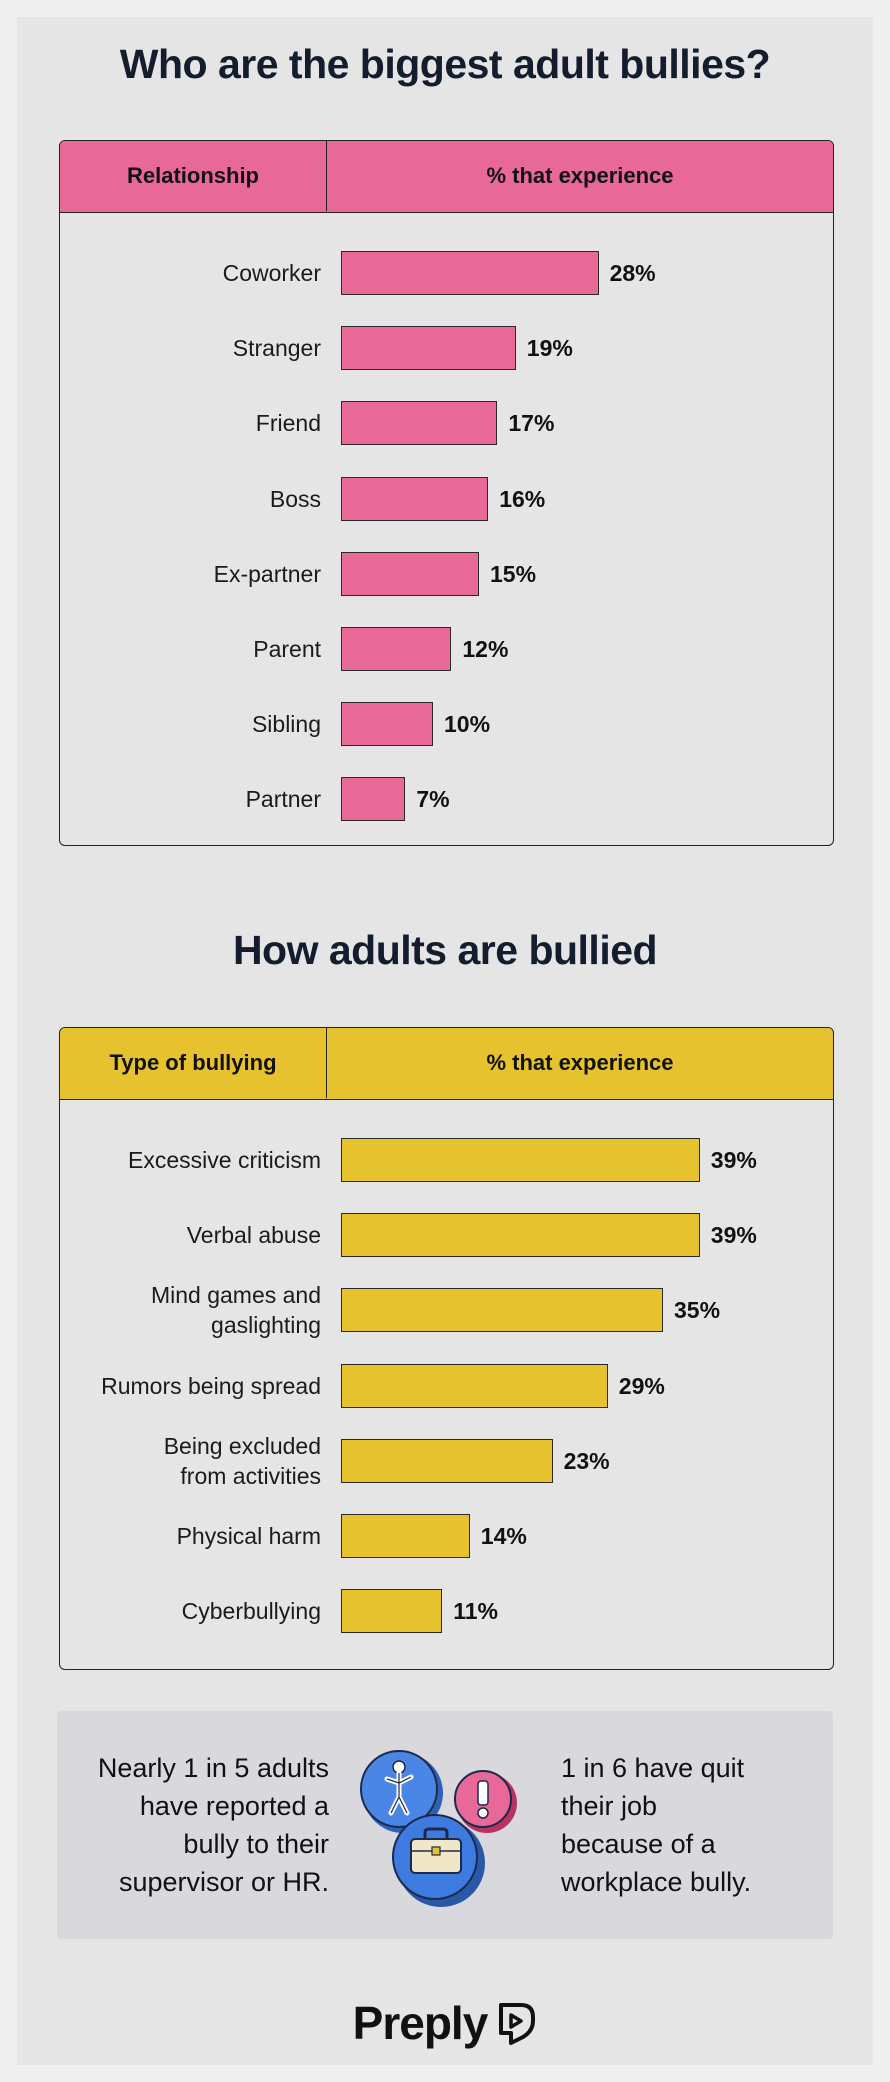 Image resolution: width=890 pixels, height=2082 pixels. Describe the element at coordinates (253, 1235) in the screenshot. I see `chart2-category-label: Verbal abuse` at that location.